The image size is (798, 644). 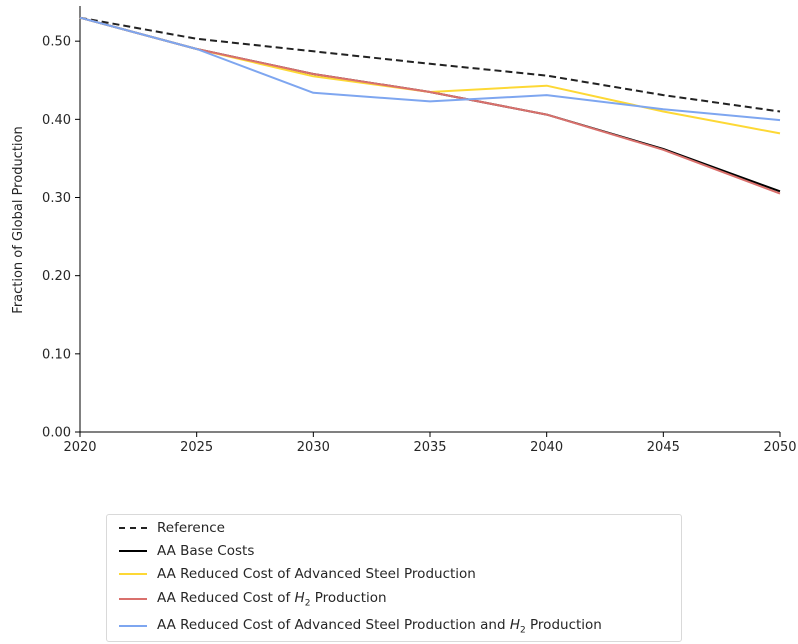 What do you see at coordinates (18, 219) in the screenshot?
I see `y-axis-title: Fraction of Global Production` at bounding box center [18, 219].